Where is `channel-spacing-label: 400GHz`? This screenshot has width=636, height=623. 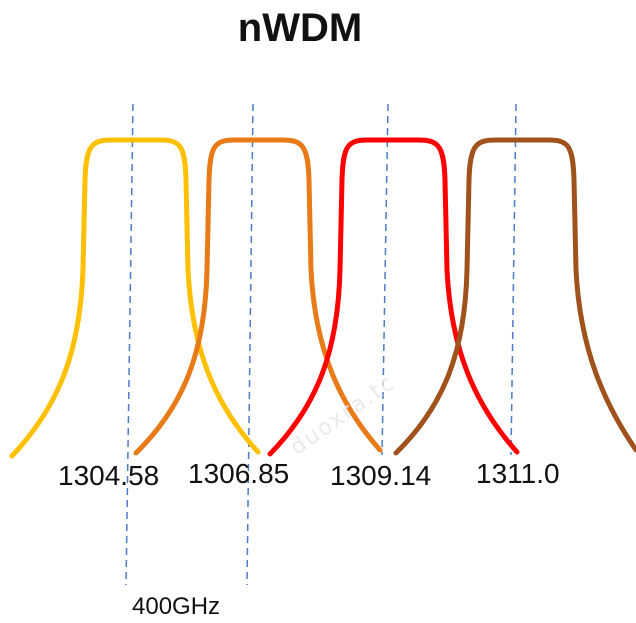
channel-spacing-label: 400GHz is located at coordinates (176, 606).